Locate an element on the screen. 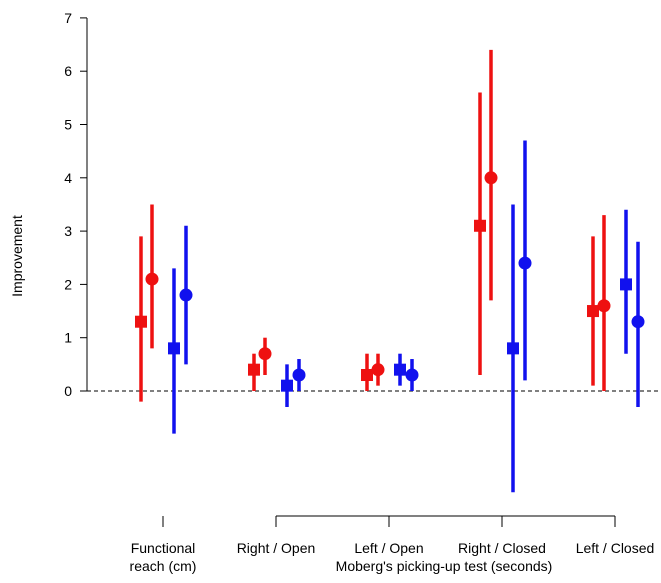 The width and height of the screenshot is (661, 583). y-tick-label: 0 is located at coordinates (68, 391).